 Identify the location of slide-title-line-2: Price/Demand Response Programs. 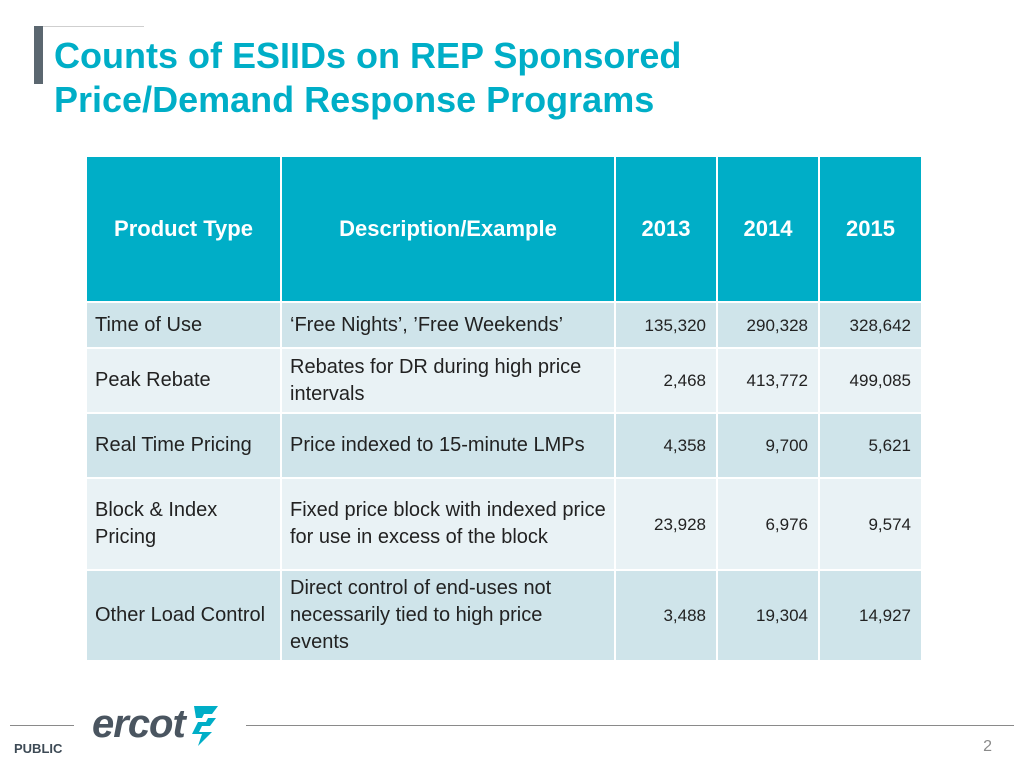
(354, 99).